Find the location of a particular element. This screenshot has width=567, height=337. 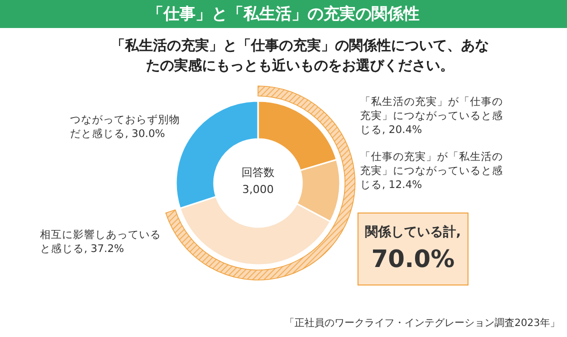

title: 「仕事」と「私生活」の充実の関係性 is located at coordinates (283, 14).